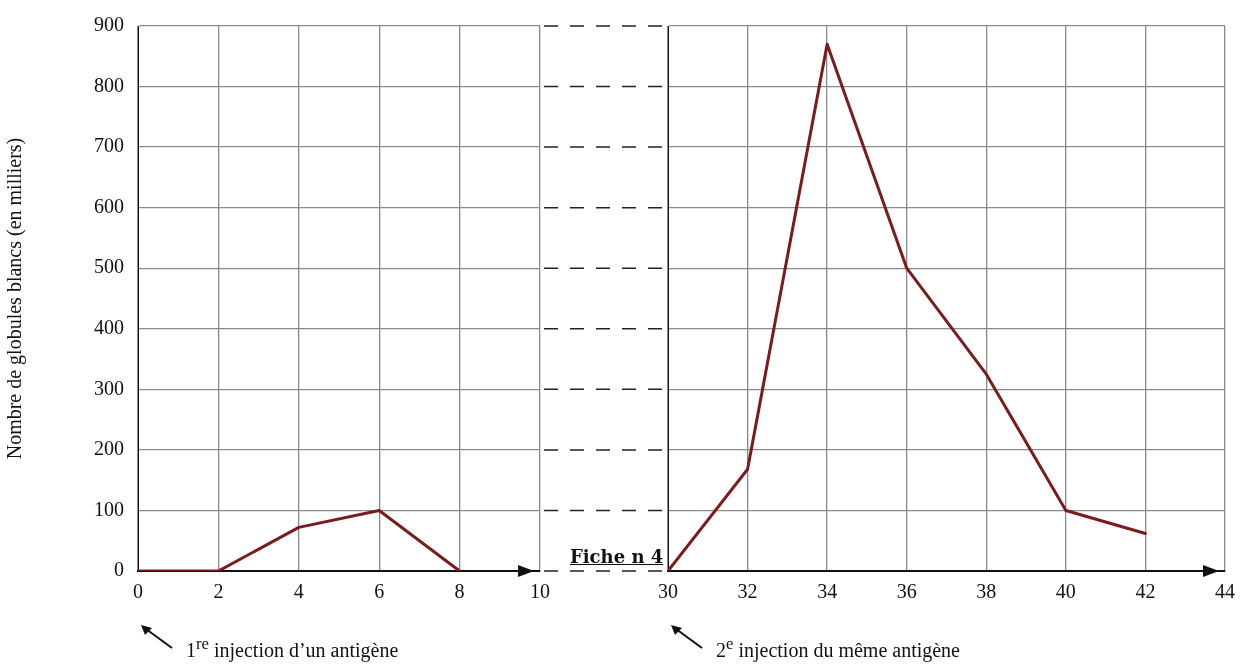 The width and height of the screenshot is (1246, 666). Describe the element at coordinates (15, 298) in the screenshot. I see `y-axis-title: Nombre de globules blancs (en milliers)` at that location.